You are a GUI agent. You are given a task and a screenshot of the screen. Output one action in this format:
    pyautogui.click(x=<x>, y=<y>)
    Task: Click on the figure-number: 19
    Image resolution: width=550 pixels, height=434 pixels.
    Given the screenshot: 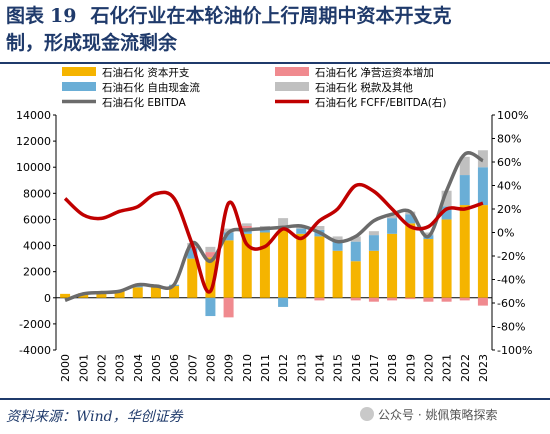 What is the action you would take?
    pyautogui.click(x=63, y=16)
    